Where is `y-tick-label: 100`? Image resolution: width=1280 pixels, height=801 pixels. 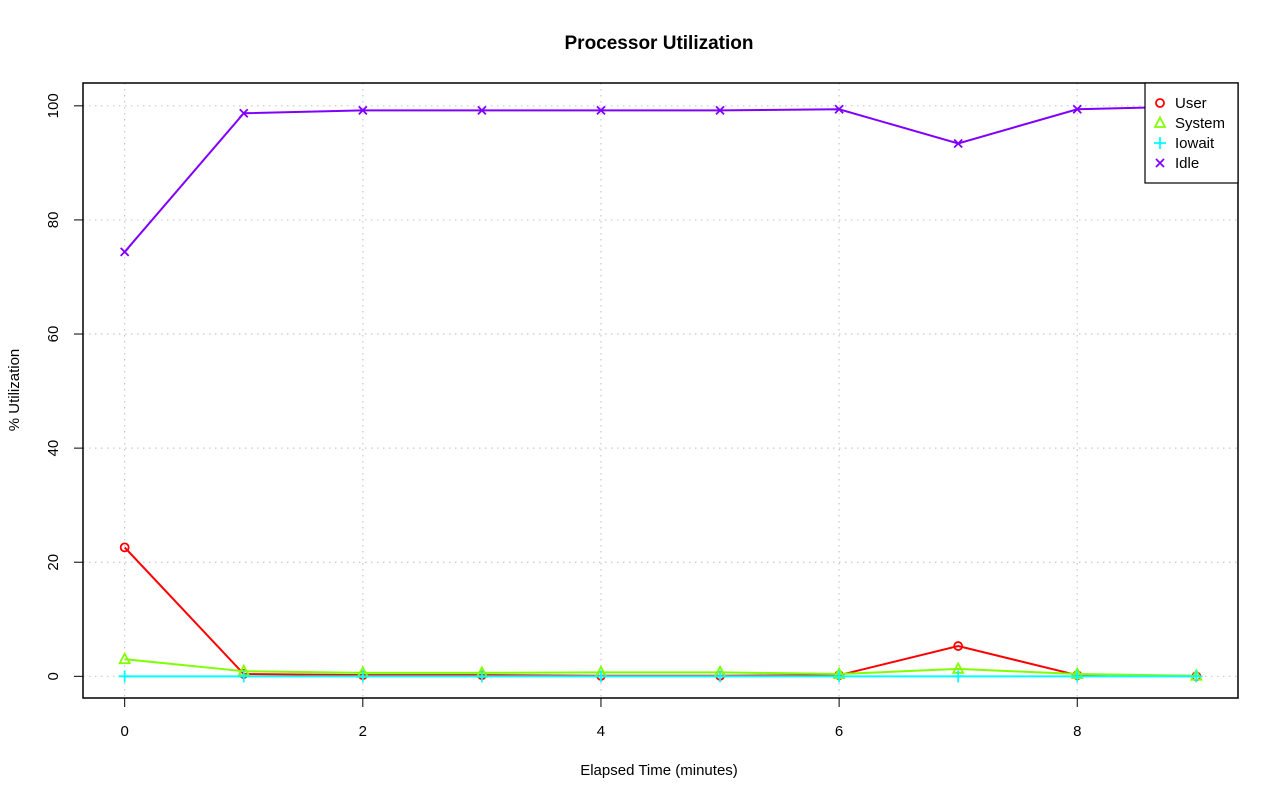 y-tick-label: 100 is located at coordinates (53, 105).